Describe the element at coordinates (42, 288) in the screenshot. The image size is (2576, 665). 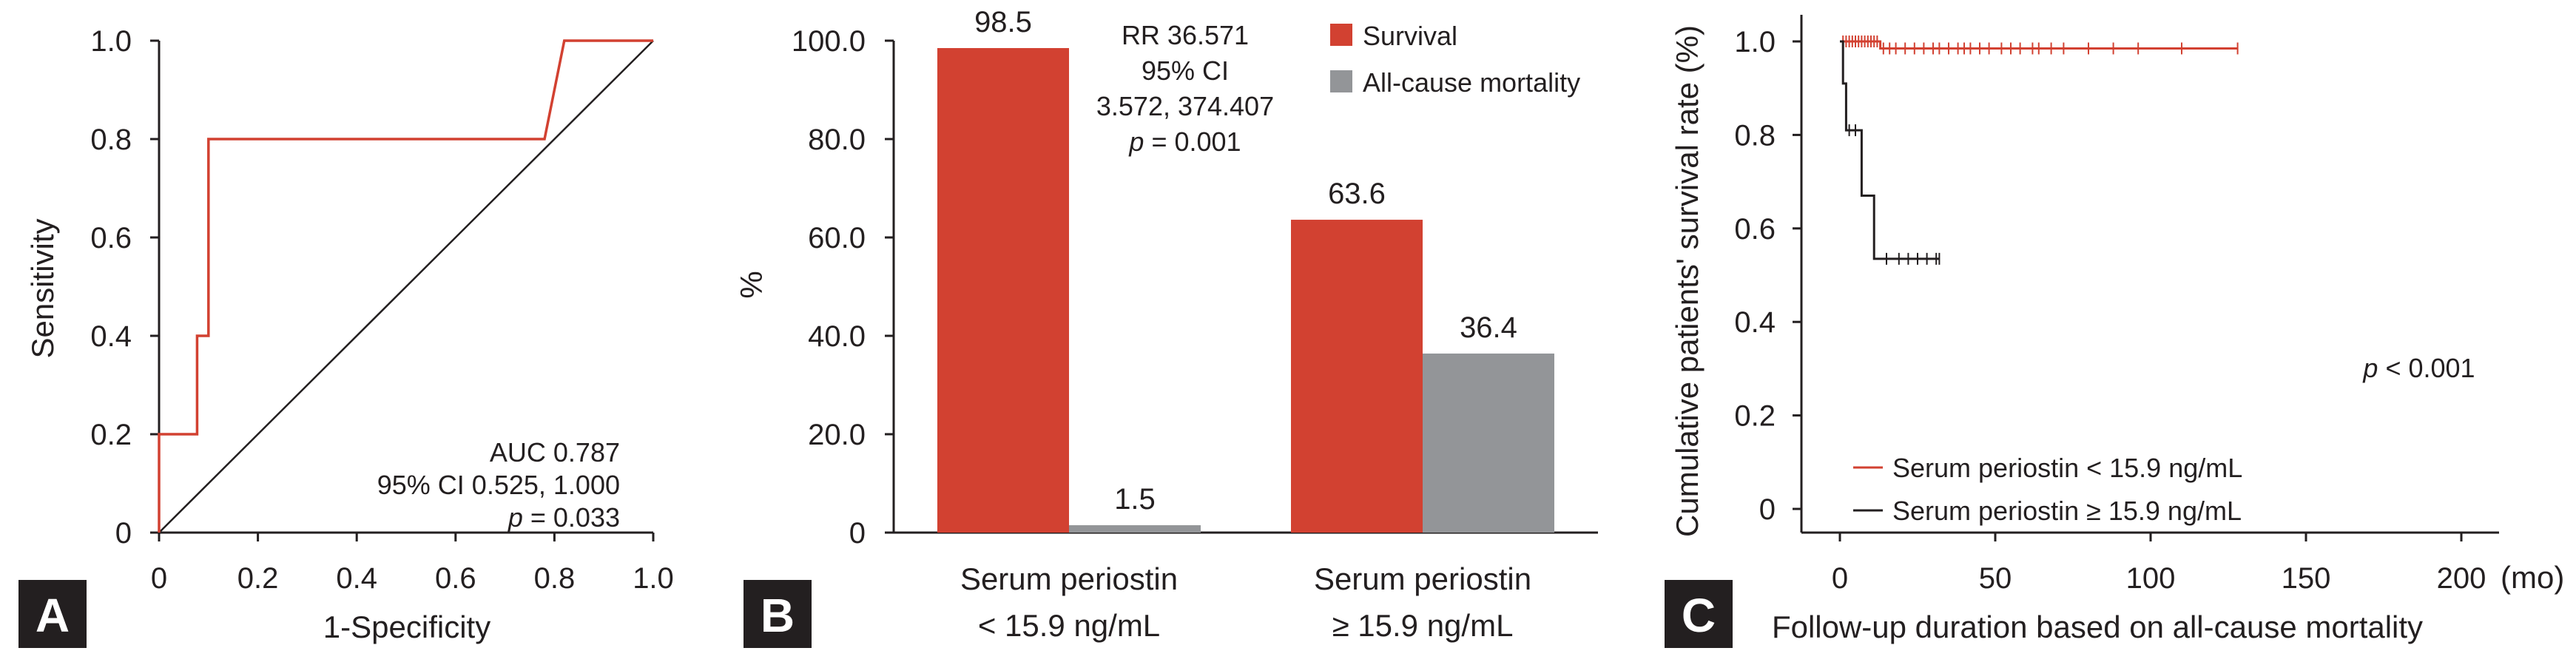
I see `panel-a-y-label: Sensitivity` at that location.